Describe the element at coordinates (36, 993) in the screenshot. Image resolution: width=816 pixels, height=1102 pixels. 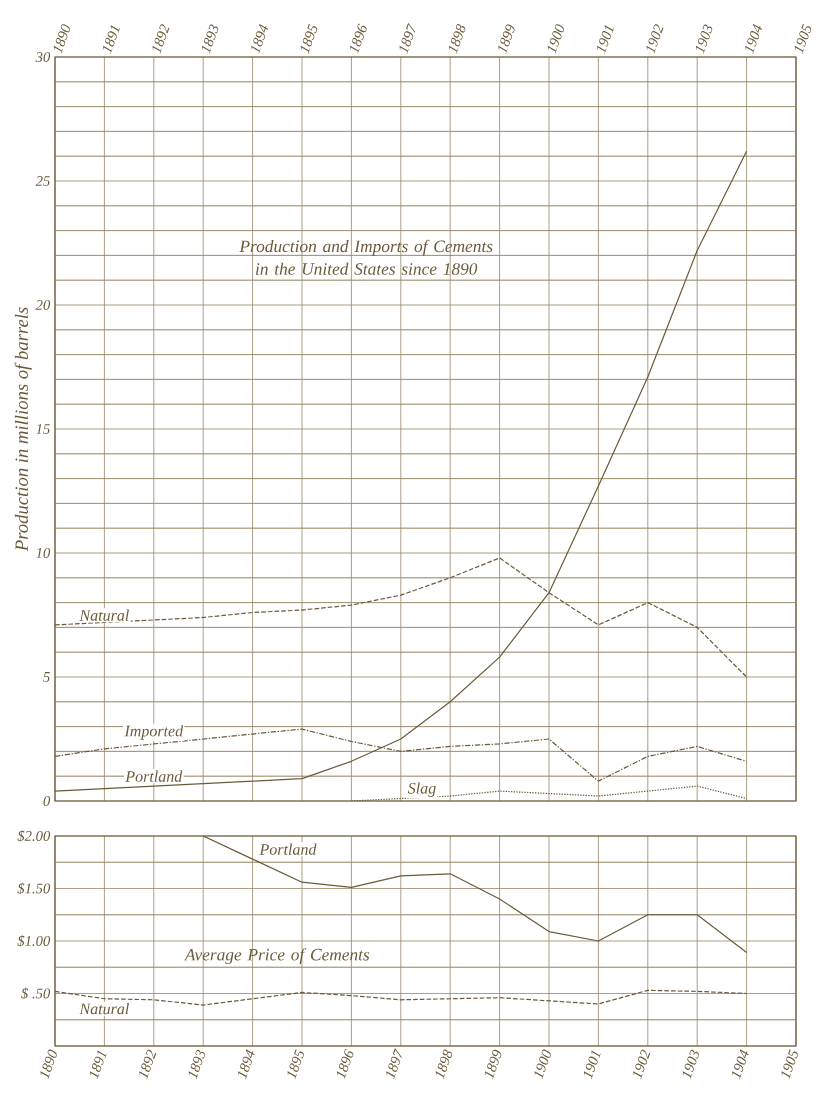
I see `y-tick-label: $ .50` at that location.